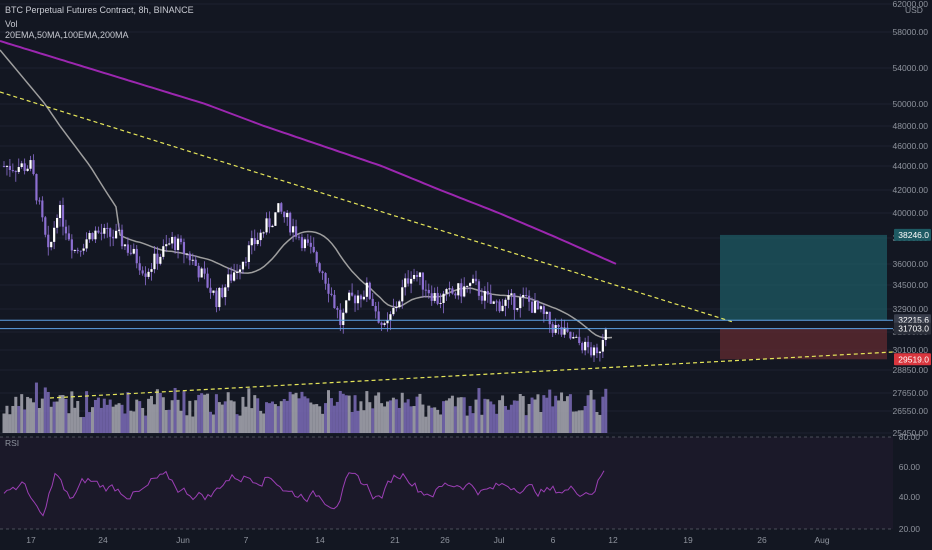 The width and height of the screenshot is (932, 550). What do you see at coordinates (911, 4) in the screenshot?
I see `price-tick-label: 62000.00` at bounding box center [911, 4].